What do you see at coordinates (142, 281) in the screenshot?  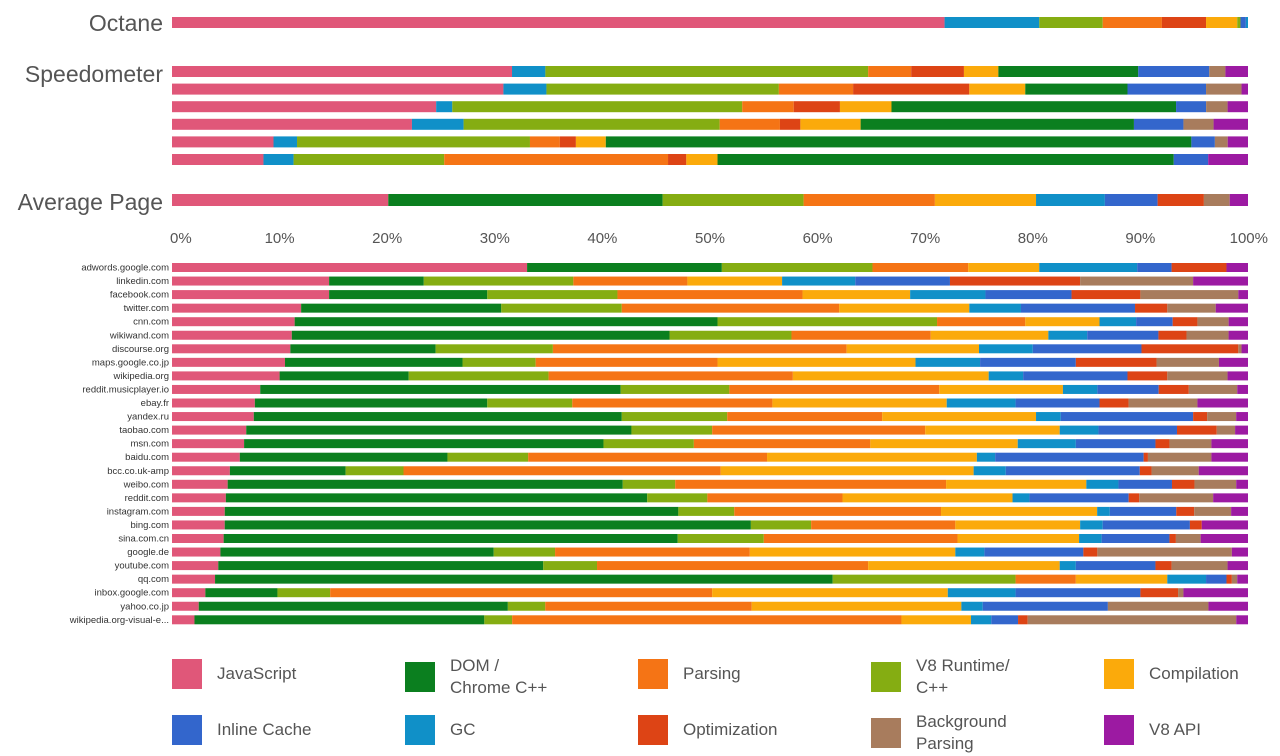 I see `site-label: linkedin.com` at bounding box center [142, 281].